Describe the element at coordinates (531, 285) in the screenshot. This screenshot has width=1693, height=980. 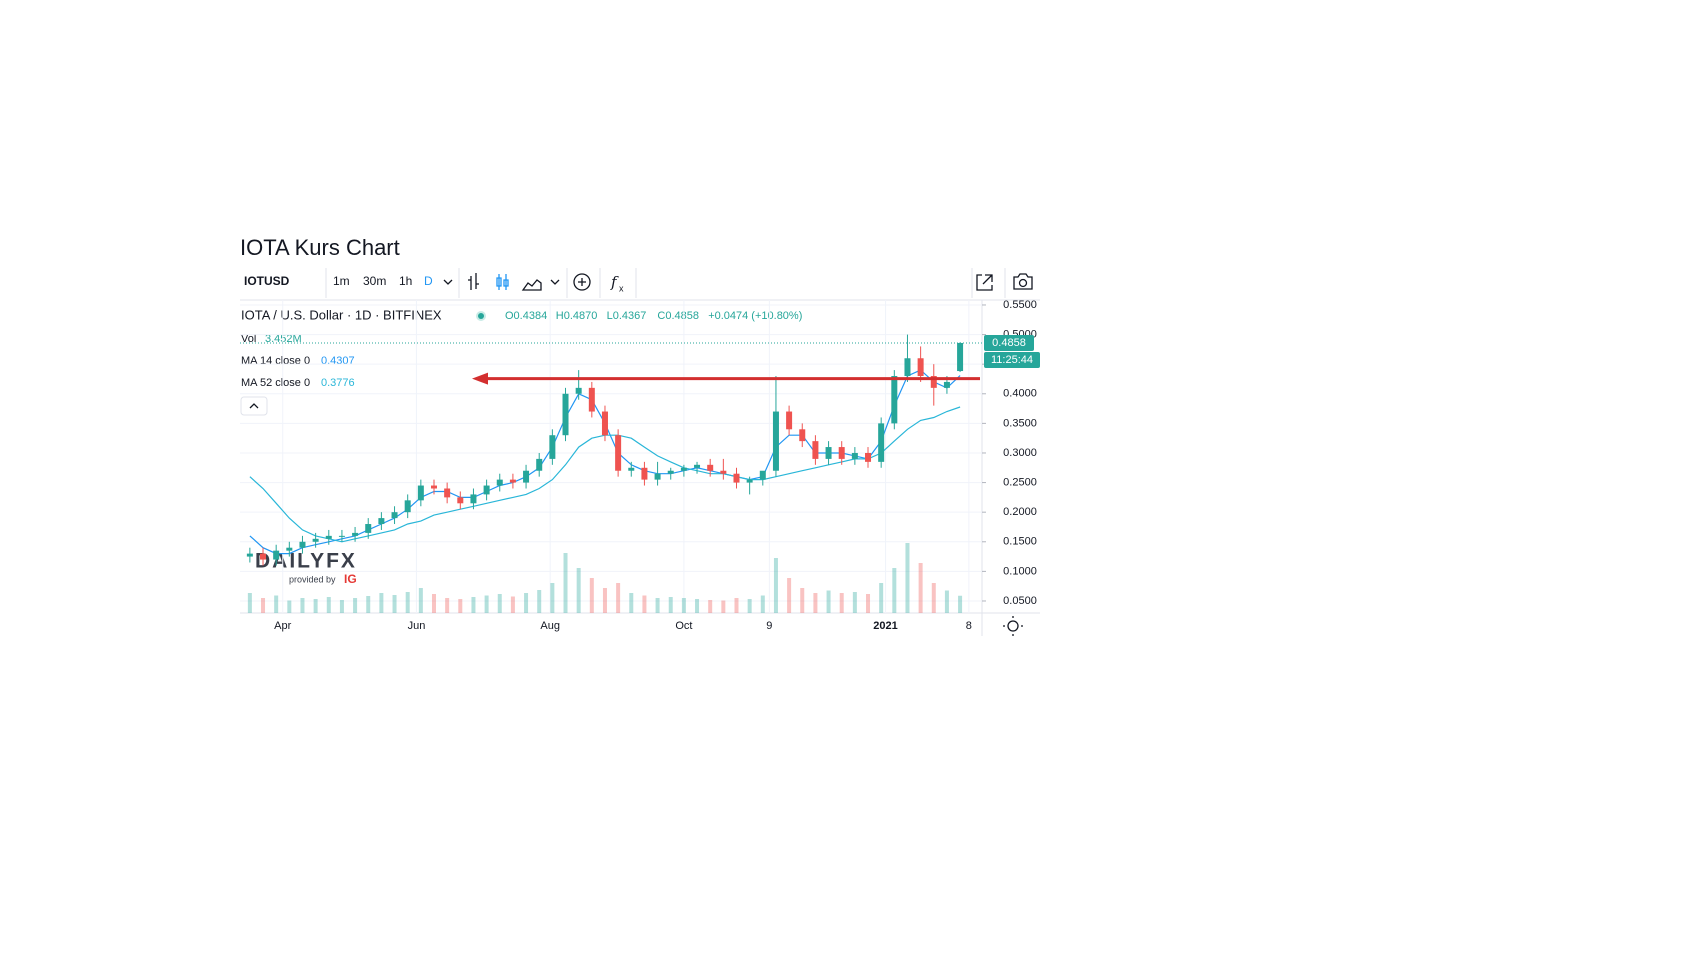
I see `area-icon` at that location.